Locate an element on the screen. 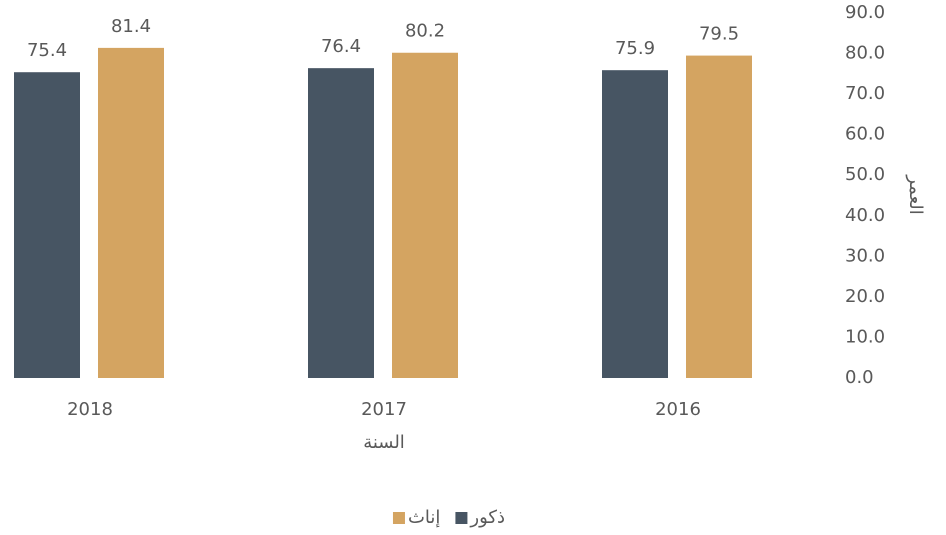 The height and width of the screenshot is (535, 946). y-tick-label: 0.0 is located at coordinates (859, 377).